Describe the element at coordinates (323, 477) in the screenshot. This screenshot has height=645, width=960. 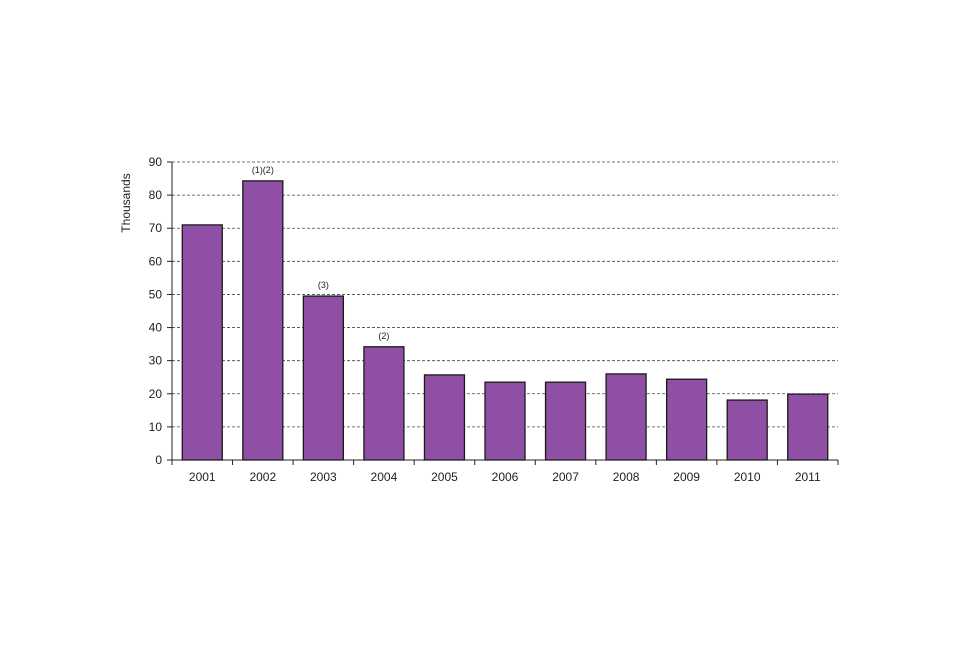
I see `x-tick-label: 2003` at that location.